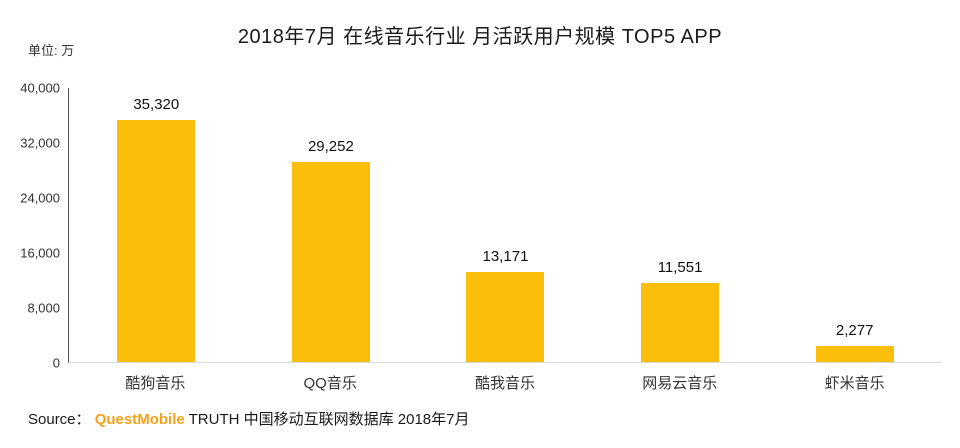 This screenshot has width=960, height=448. I want to click on bar-QQ音乐, so click(330, 261).